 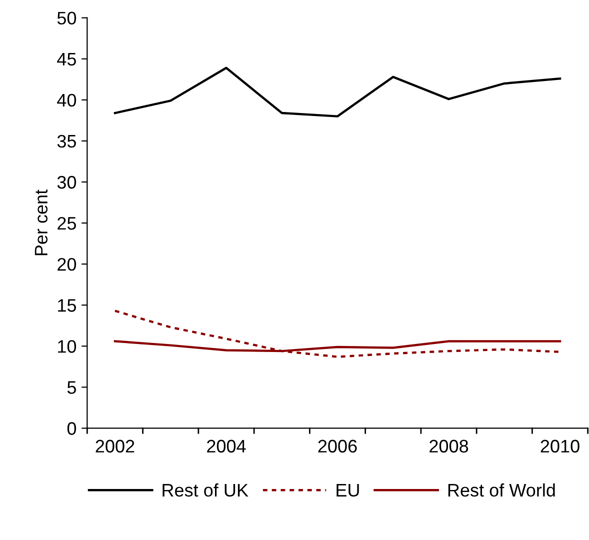 What do you see at coordinates (226, 446) in the screenshot?
I see `x-tick-label: 2004` at bounding box center [226, 446].